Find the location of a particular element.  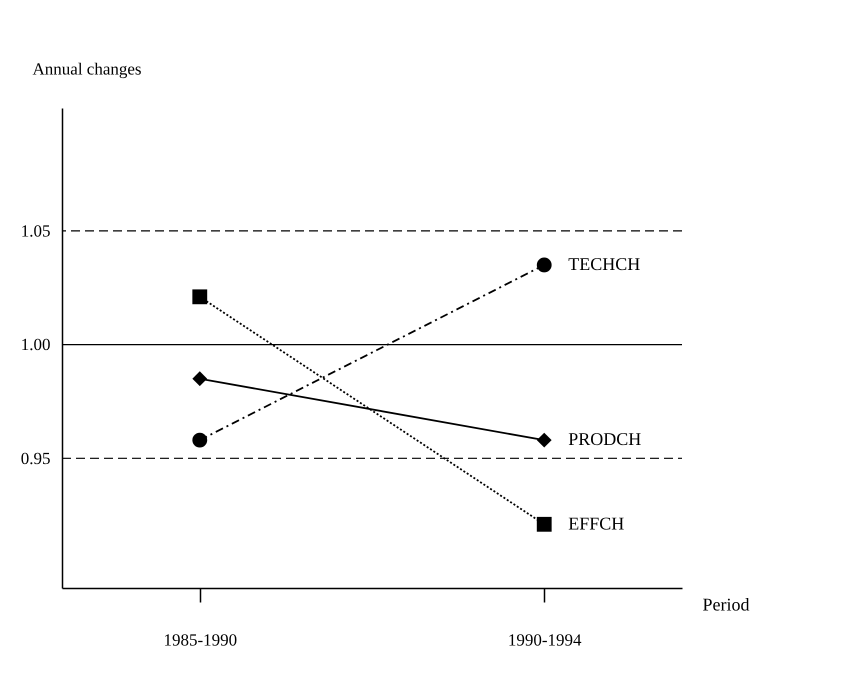

series-label: PRODCH is located at coordinates (605, 439).